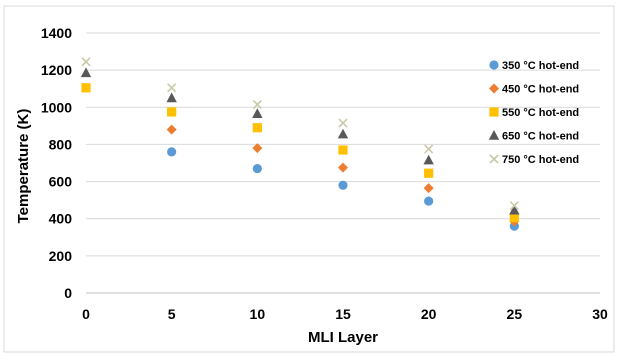 The image size is (618, 356). What do you see at coordinates (258, 314) in the screenshot?
I see `x-tick-label: 10` at bounding box center [258, 314].